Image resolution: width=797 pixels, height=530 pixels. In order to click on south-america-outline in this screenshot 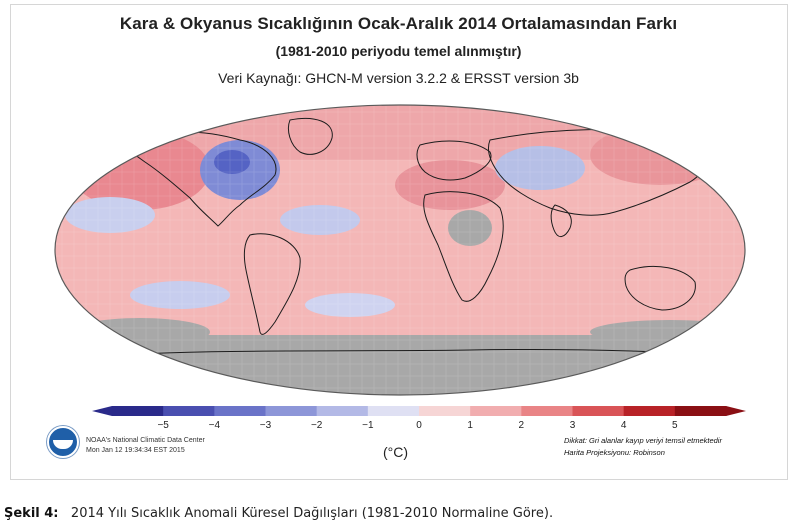, I will do `click(272, 284)`.